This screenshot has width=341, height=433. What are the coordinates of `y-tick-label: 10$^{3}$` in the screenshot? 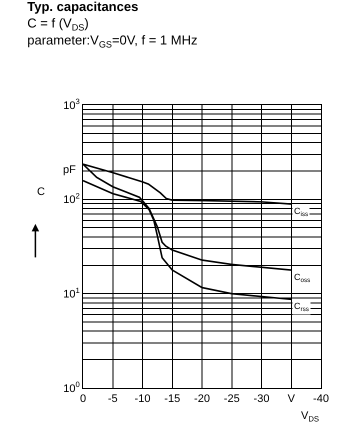 It's located at (71, 104).